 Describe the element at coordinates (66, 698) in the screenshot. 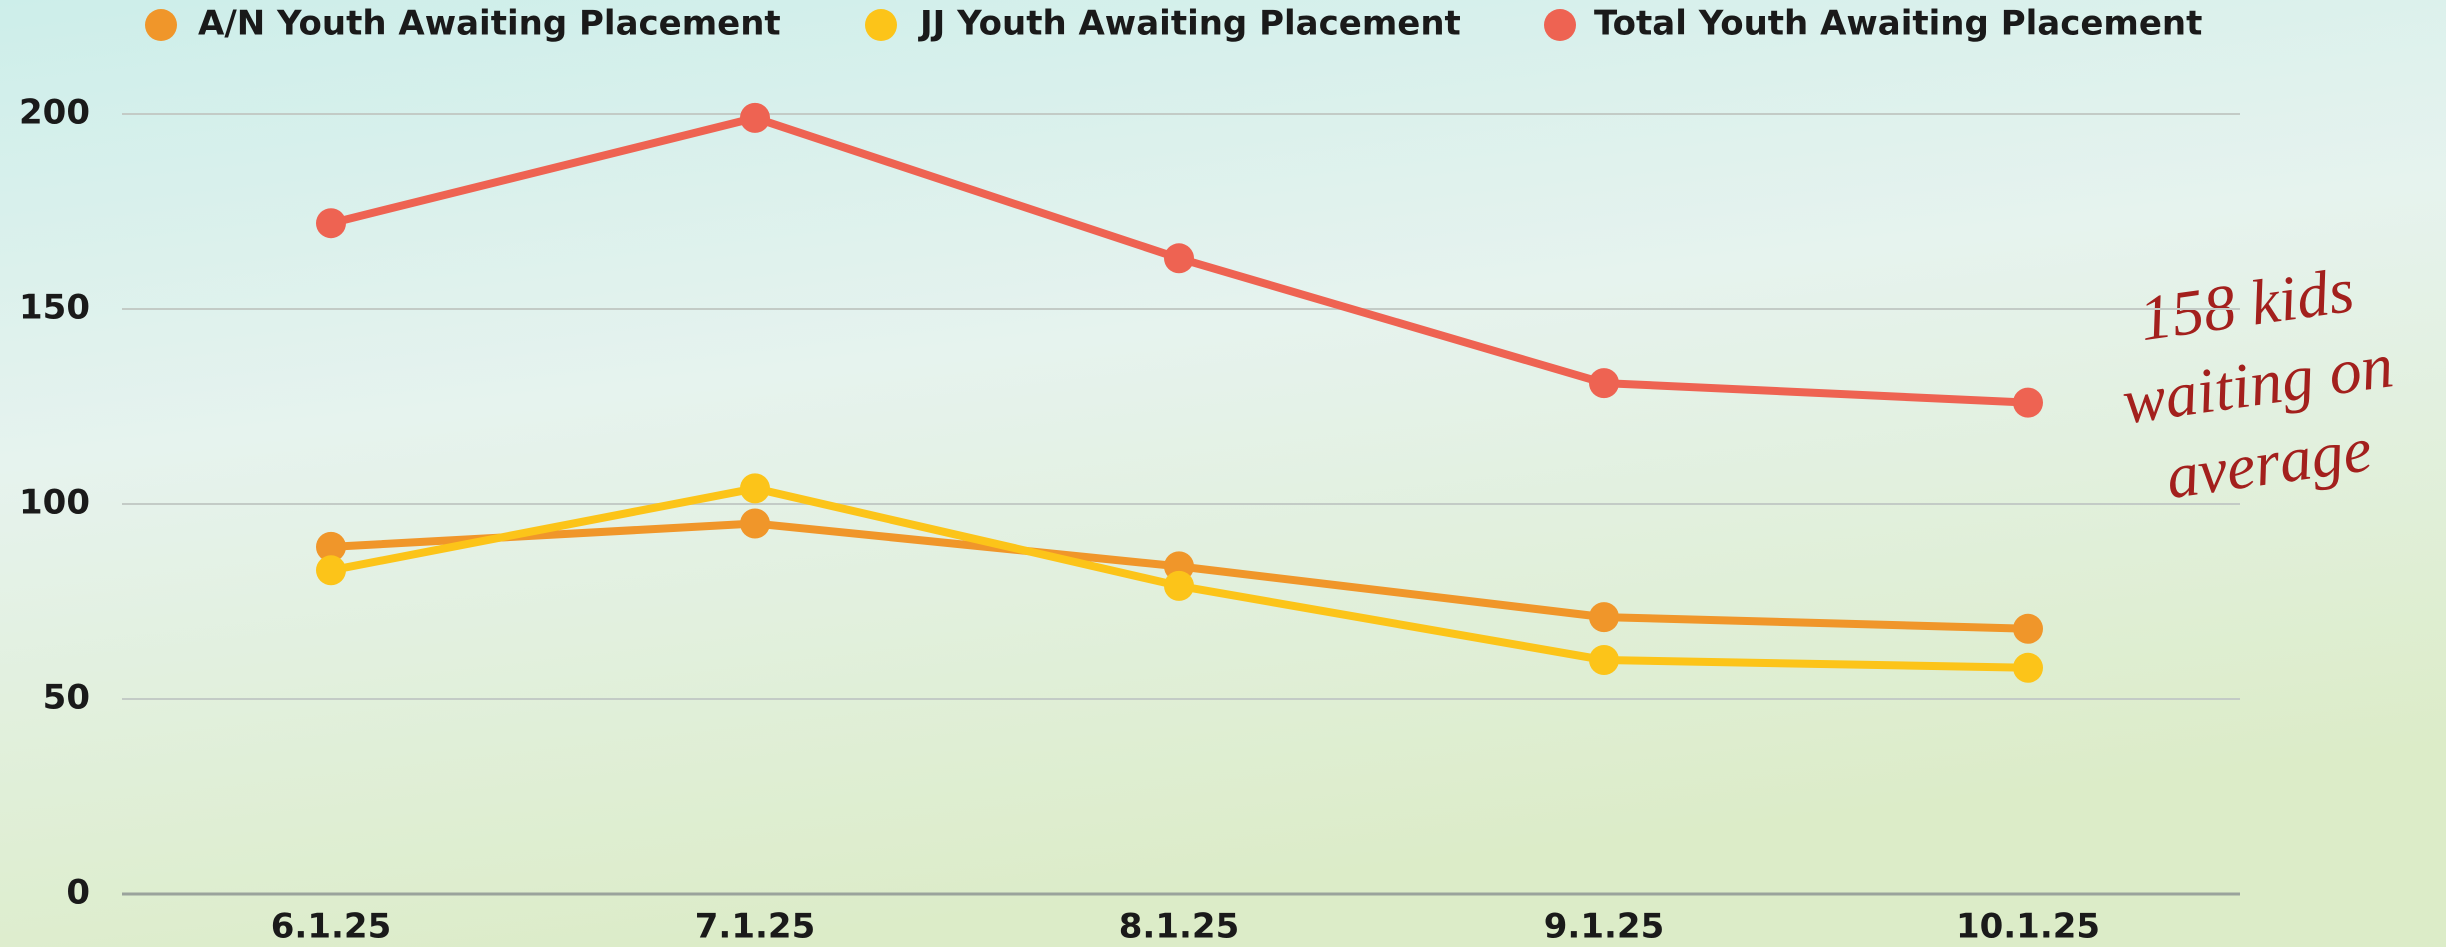

I see `y-tick-label: 50` at that location.